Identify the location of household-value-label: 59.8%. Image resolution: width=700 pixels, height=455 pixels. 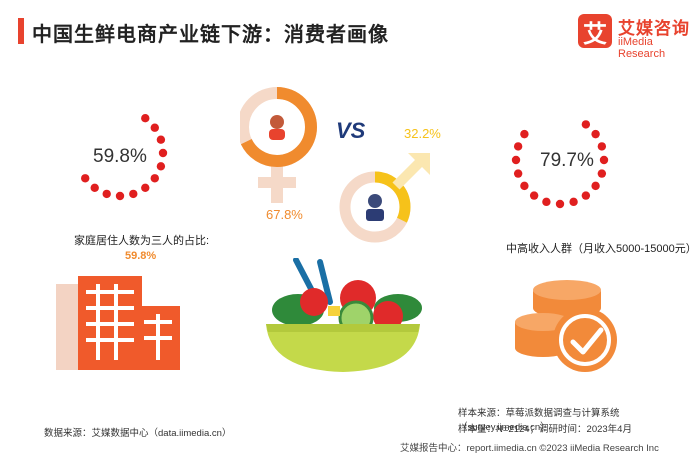
(141, 256).